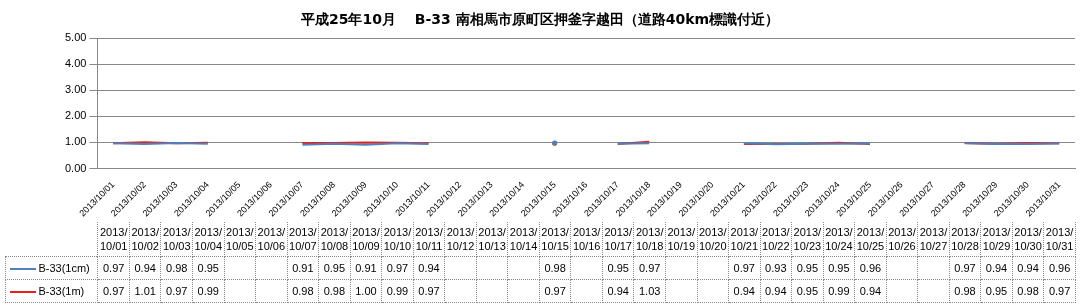  I want to click on data-label: 1.03, so click(649, 291).